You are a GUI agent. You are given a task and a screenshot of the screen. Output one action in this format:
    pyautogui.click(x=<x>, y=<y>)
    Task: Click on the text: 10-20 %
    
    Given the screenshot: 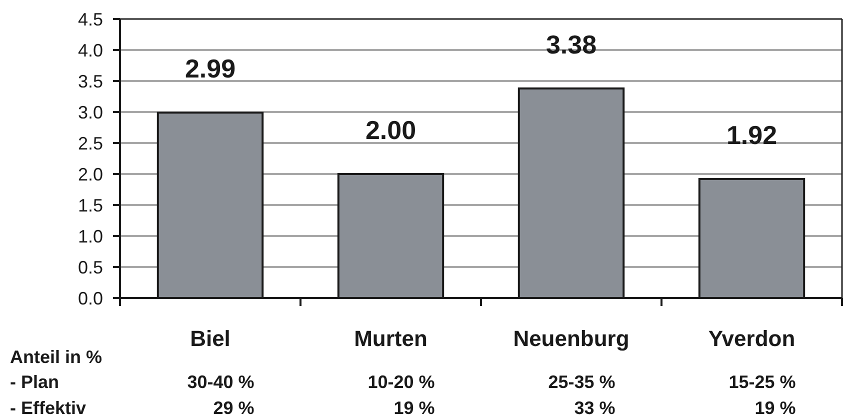 What is the action you would take?
    pyautogui.click(x=401, y=382)
    